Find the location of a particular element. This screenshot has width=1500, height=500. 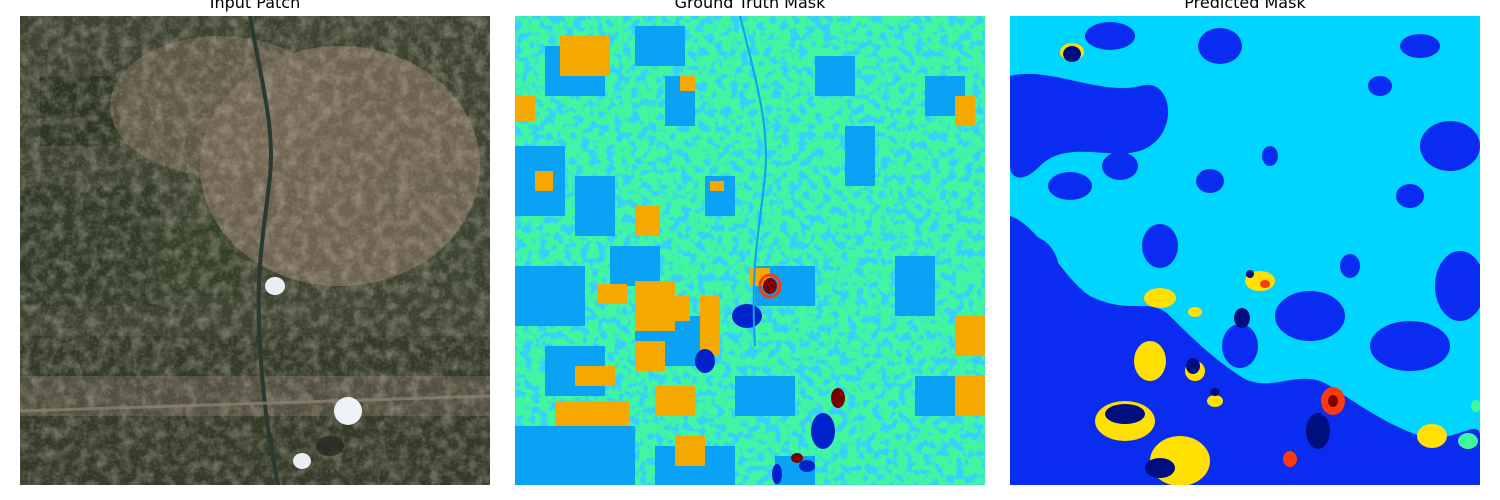

predicted-mask-title: Predicted Mask is located at coordinates (1245, 6).